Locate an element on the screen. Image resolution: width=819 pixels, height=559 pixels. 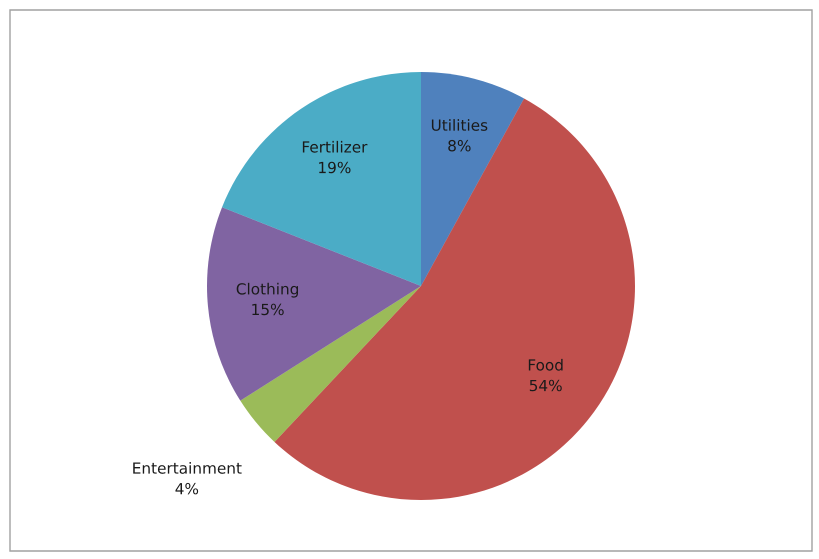
data-label: 4% is located at coordinates (186, 488).